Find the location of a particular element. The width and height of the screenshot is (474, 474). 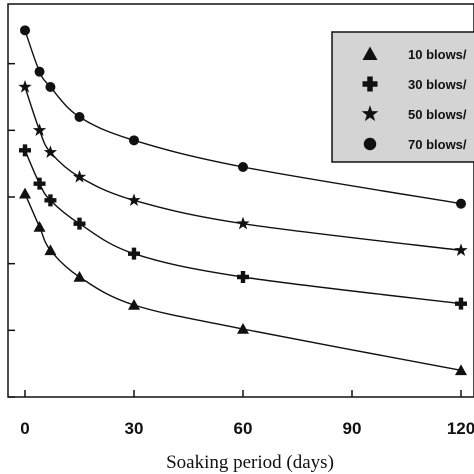

legend-label: 10 blows/ is located at coordinates (437, 54).